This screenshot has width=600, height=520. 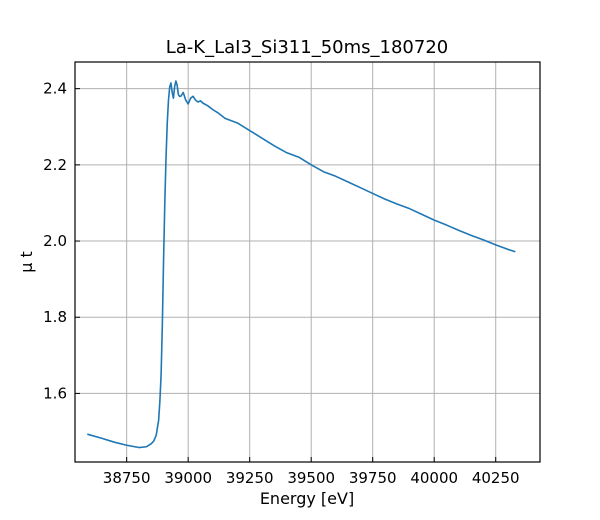 I want to click on y-tick-label: 2.4, so click(x=55, y=89).